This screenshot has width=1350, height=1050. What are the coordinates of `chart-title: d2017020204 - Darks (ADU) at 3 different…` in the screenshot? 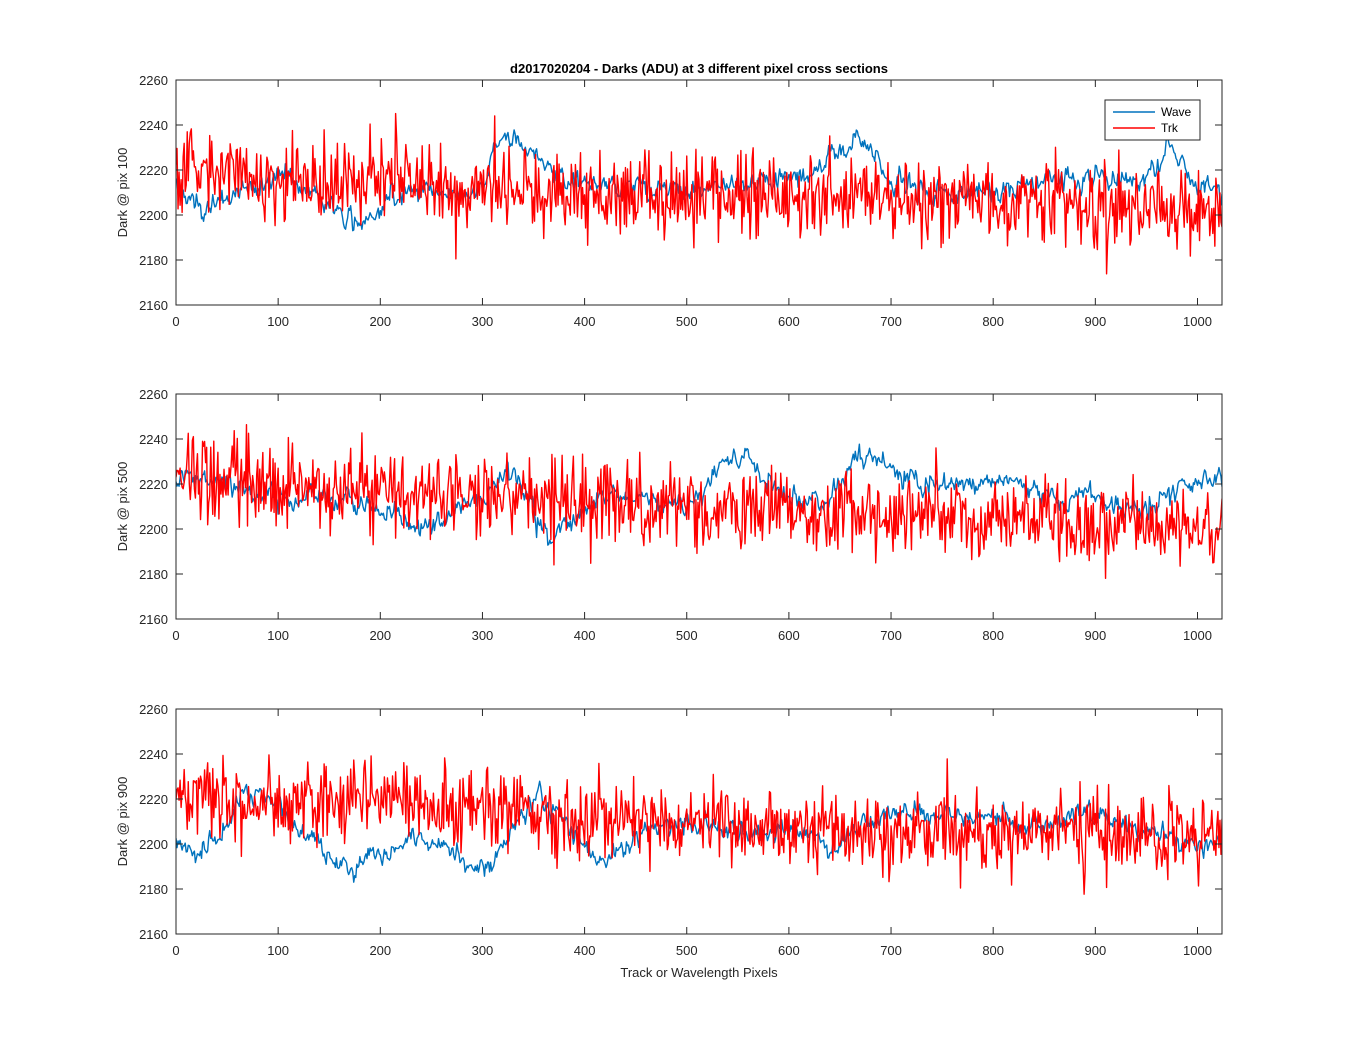 It's located at (699, 68).